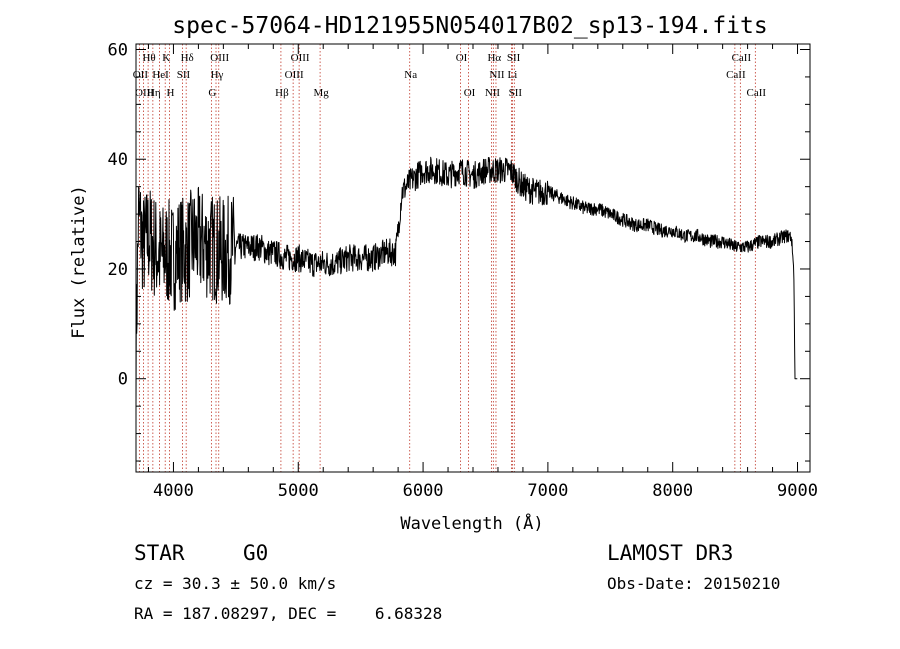 The height and width of the screenshot is (649, 900). What do you see at coordinates (494, 58) in the screenshot?
I see `line-marker-label: Hα` at bounding box center [494, 58].